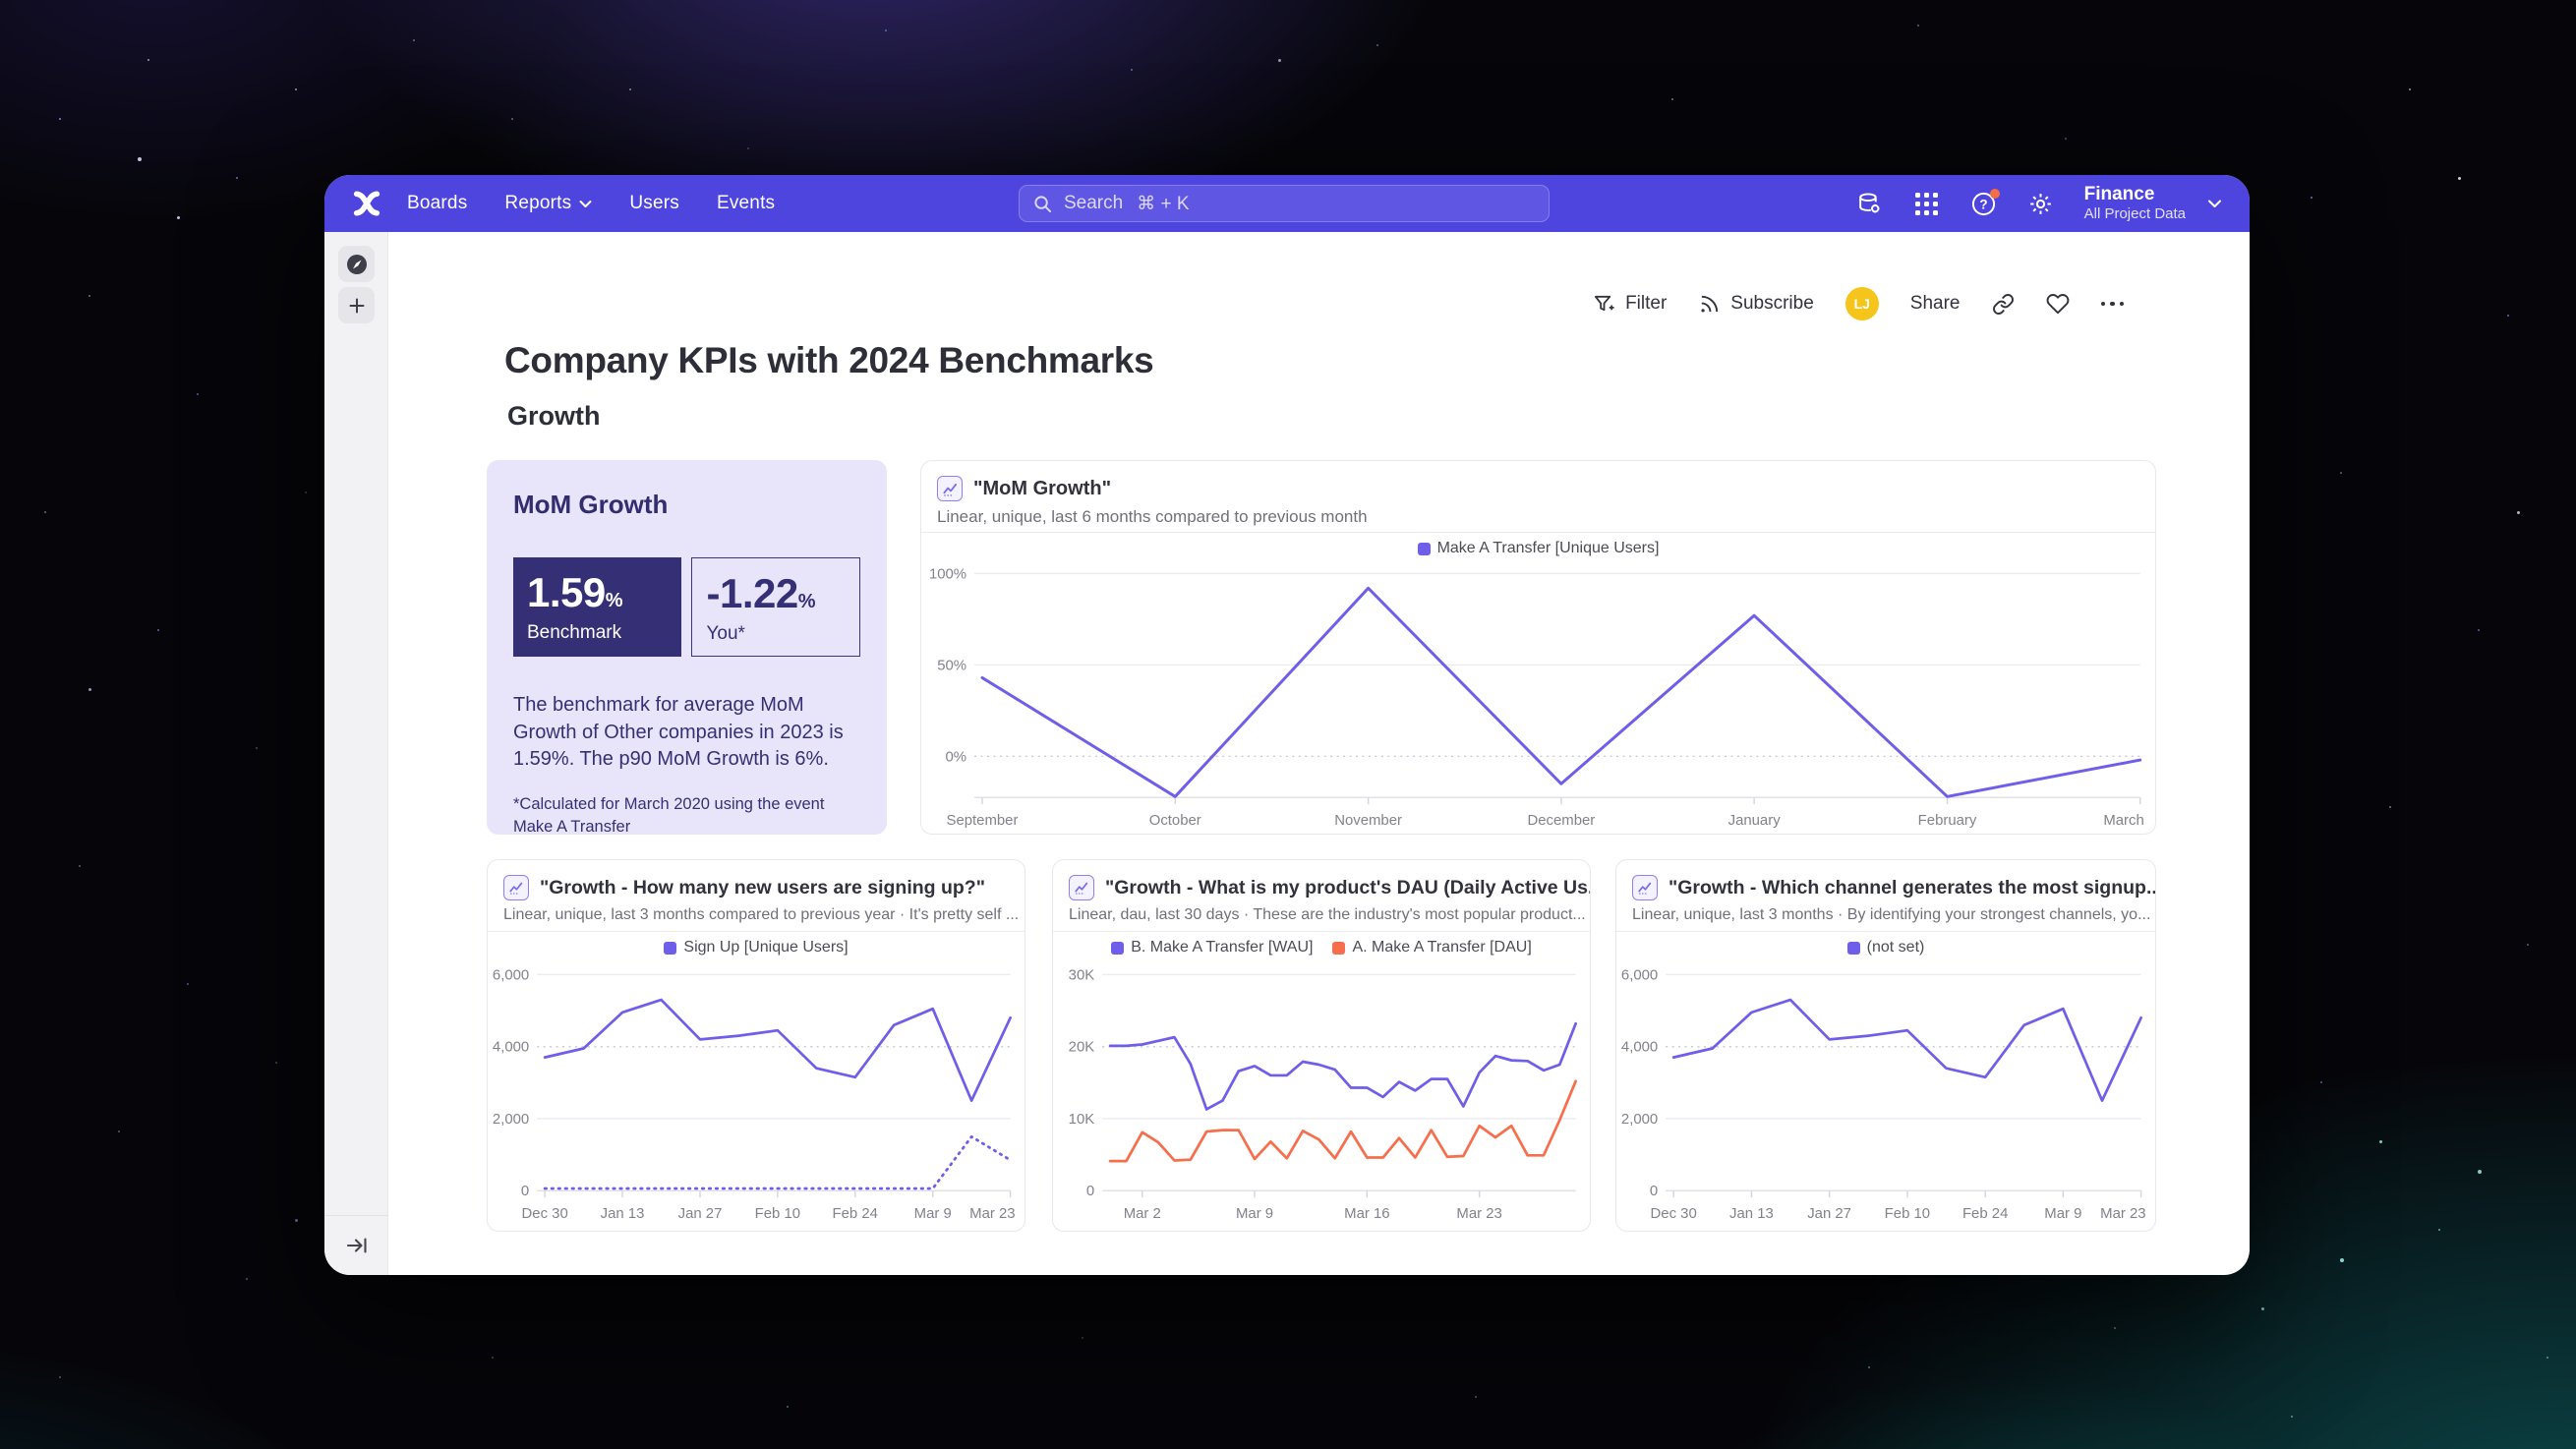  What do you see at coordinates (1895, 947) in the screenshot?
I see `legend-label: (not set)` at bounding box center [1895, 947].